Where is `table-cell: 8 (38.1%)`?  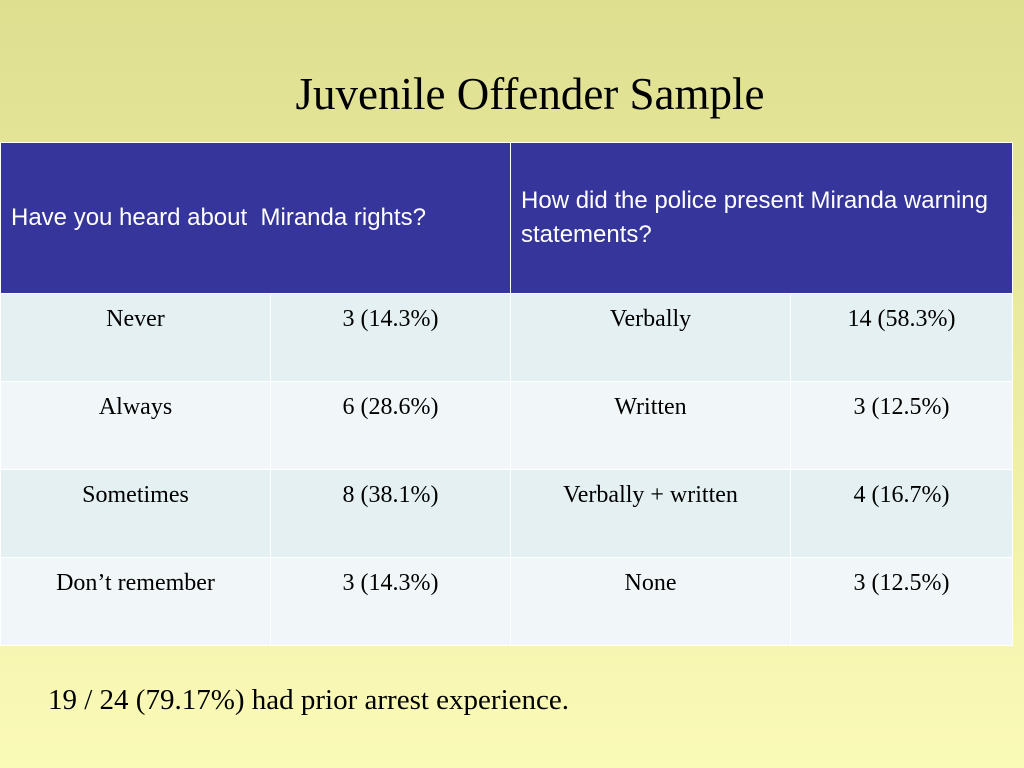
table-cell: 8 (38.1%) is located at coordinates (390, 513).